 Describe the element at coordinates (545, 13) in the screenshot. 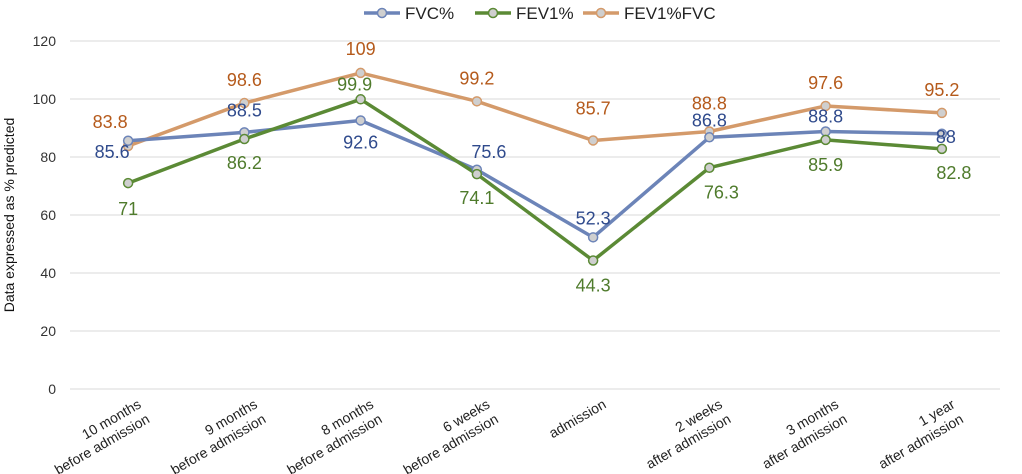

I see `legend-label-FEV1%: FEV1%` at that location.